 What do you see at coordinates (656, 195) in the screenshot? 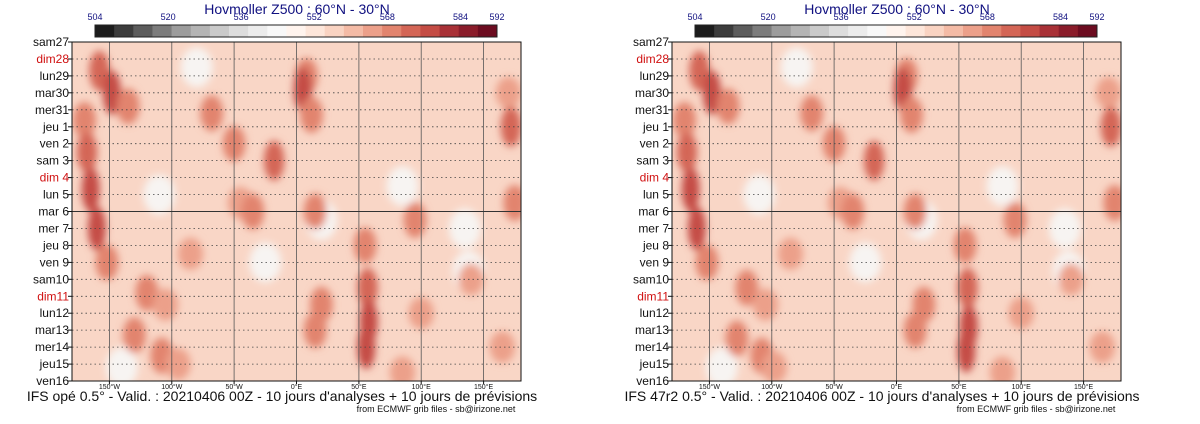
I see `y-tick-label: lun 5` at bounding box center [656, 195].